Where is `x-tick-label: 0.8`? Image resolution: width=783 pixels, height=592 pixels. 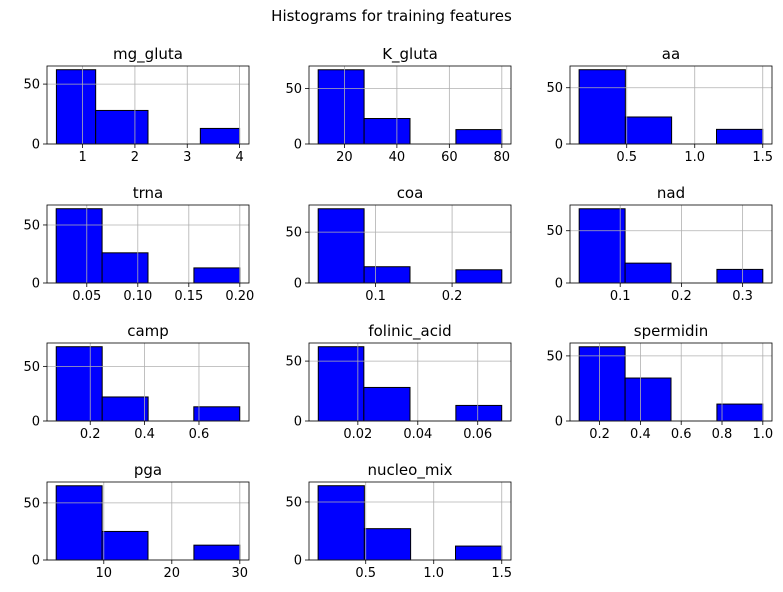
x-tick-label: 0.8 is located at coordinates (722, 434).